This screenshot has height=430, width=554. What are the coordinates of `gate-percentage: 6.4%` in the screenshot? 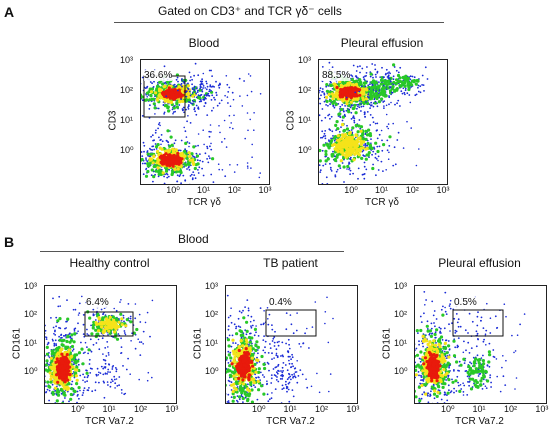 It's located at (97, 302).